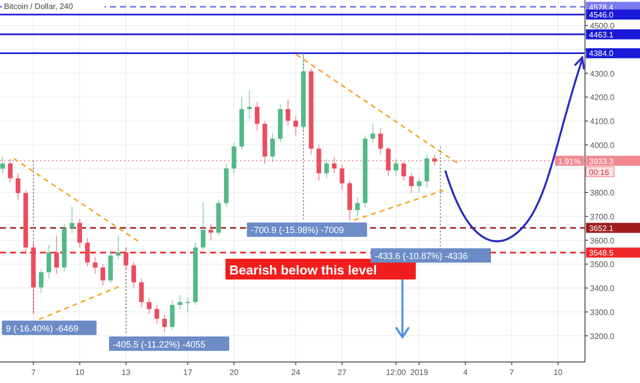  Describe the element at coordinates (296, 372) in the screenshot. I see `x-tick-label: 24` at that location.